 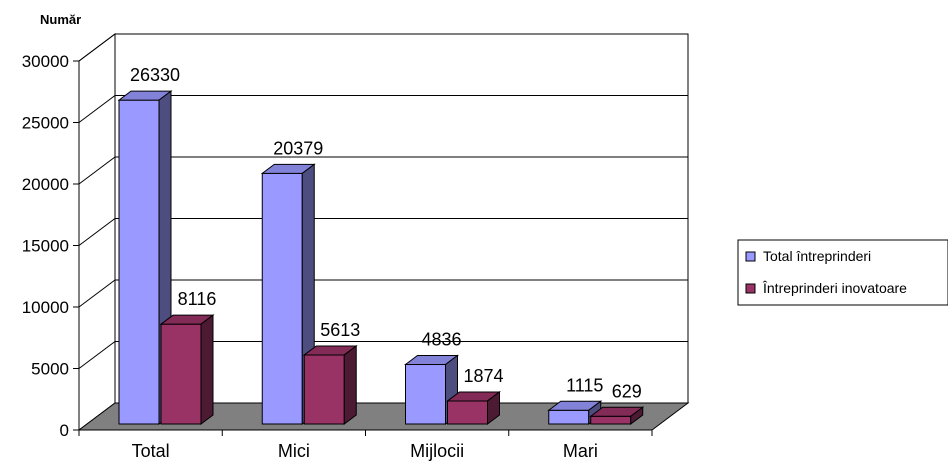 What do you see at coordinates (441, 340) in the screenshot?
I see `data-label: 4836` at bounding box center [441, 340].